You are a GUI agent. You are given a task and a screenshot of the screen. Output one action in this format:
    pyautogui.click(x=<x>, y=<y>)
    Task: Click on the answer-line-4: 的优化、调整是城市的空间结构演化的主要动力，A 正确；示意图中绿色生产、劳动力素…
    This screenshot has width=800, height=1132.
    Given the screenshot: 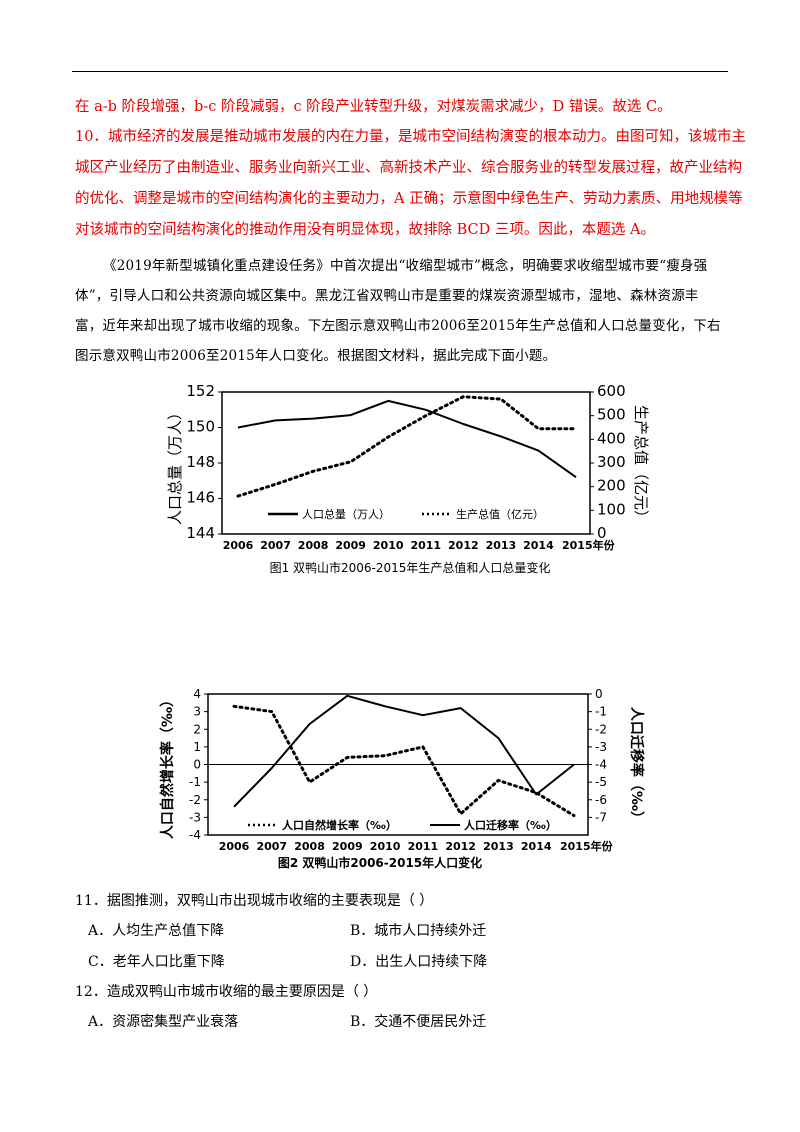 What is the action you would take?
    pyautogui.click(x=409, y=199)
    